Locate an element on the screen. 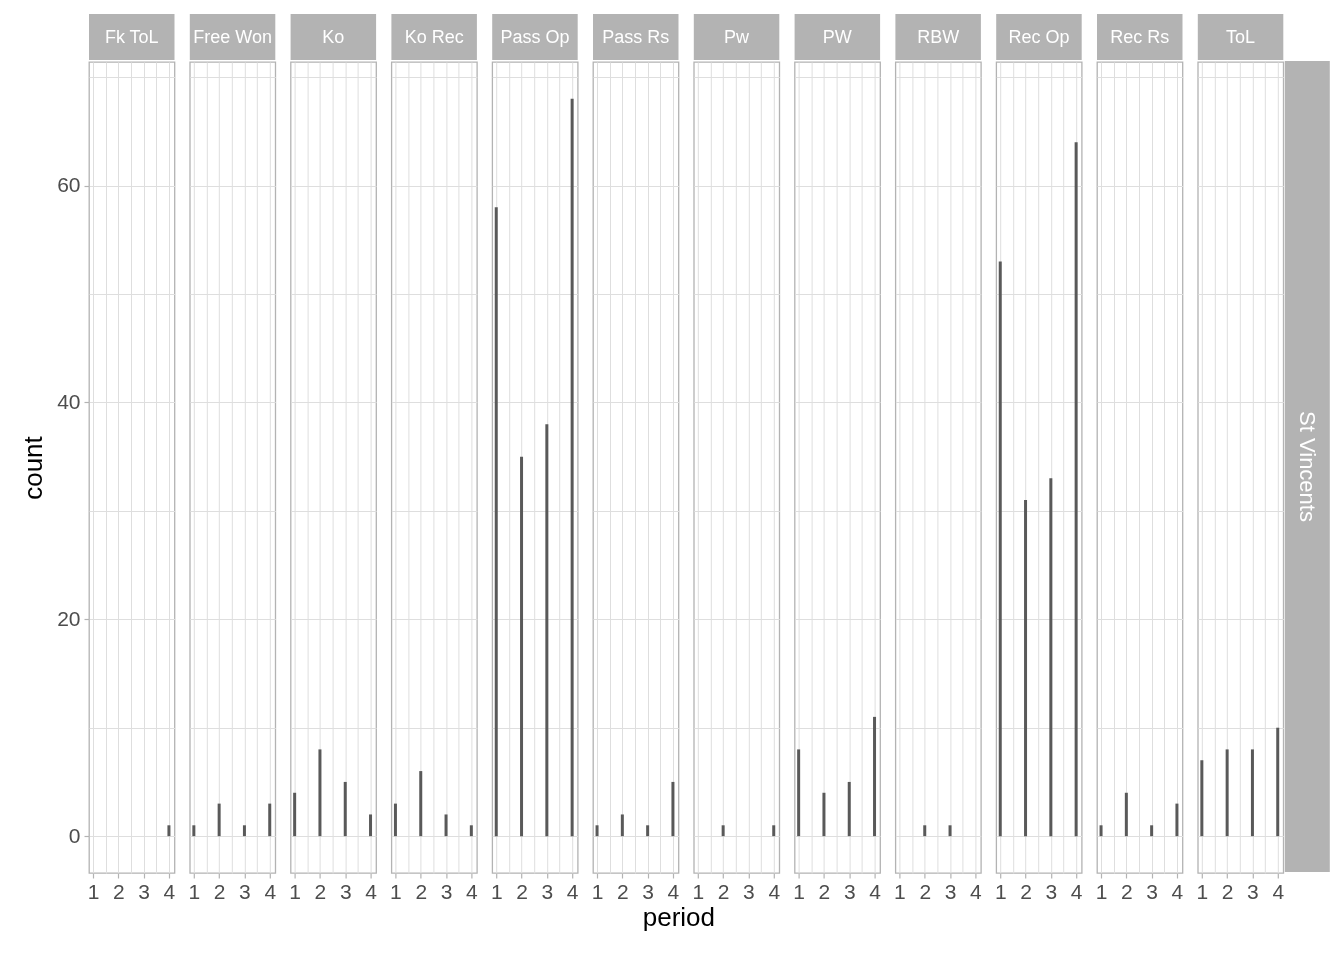  x-axis-title: period is located at coordinates (679, 916).